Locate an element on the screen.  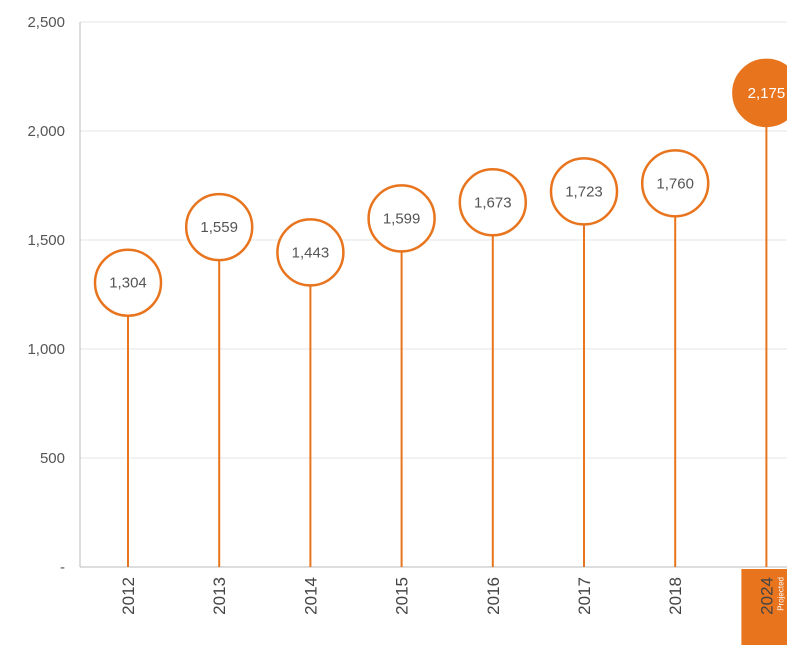
x-tick-label-2015: 2015 is located at coordinates (402, 596).